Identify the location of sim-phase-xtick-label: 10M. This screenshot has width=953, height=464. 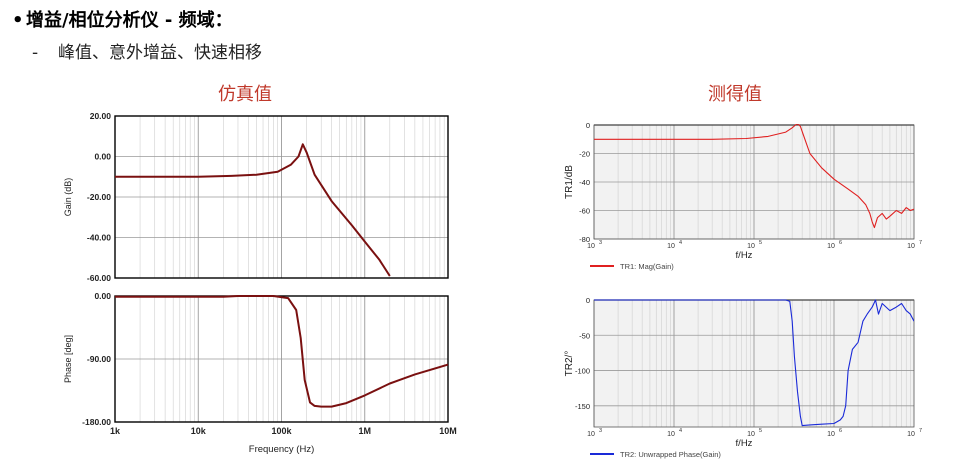
(448, 431).